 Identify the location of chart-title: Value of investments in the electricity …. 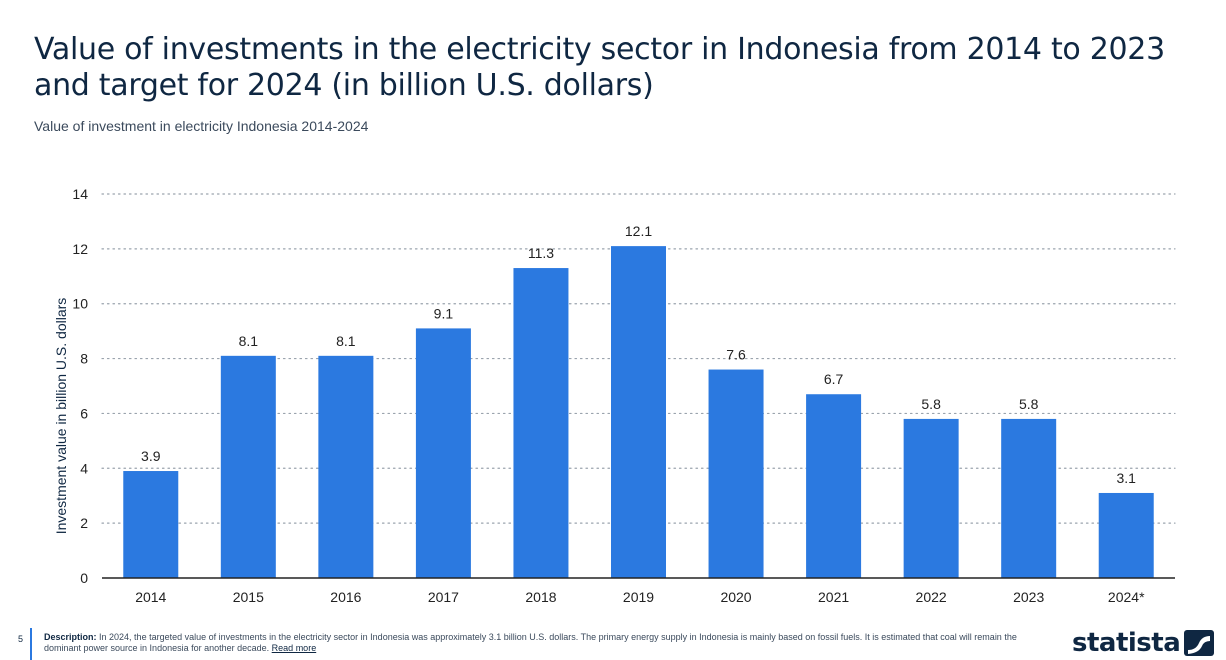
(599, 67).